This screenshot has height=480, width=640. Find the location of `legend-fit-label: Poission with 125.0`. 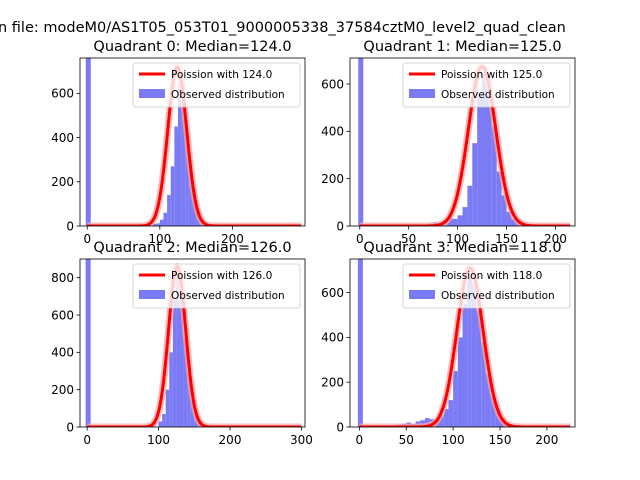

legend-fit-label: Poission with 125.0 is located at coordinates (491, 75).